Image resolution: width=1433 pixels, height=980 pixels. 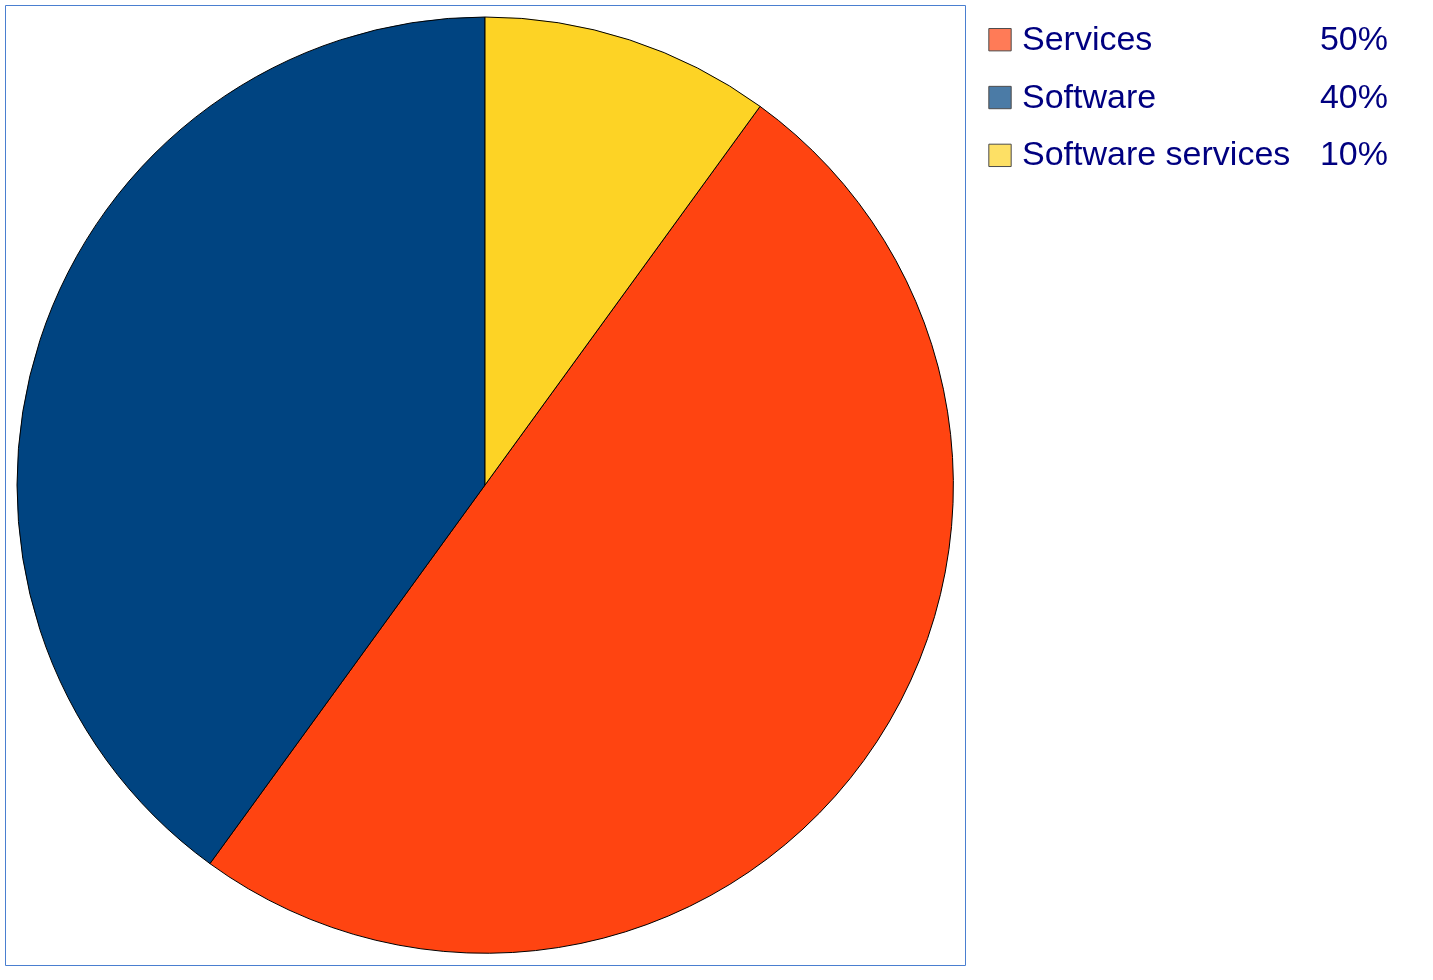 What do you see at coordinates (1353, 37) in the screenshot?
I see `data-label: 50%` at bounding box center [1353, 37].